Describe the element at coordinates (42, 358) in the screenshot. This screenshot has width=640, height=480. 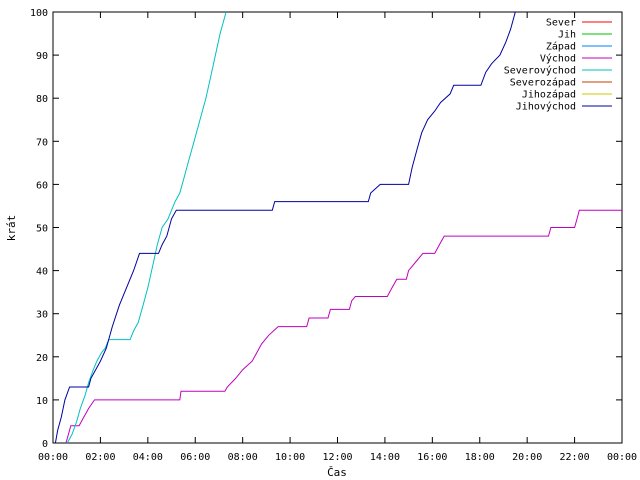
I see `y-tick-label: 20` at that location.